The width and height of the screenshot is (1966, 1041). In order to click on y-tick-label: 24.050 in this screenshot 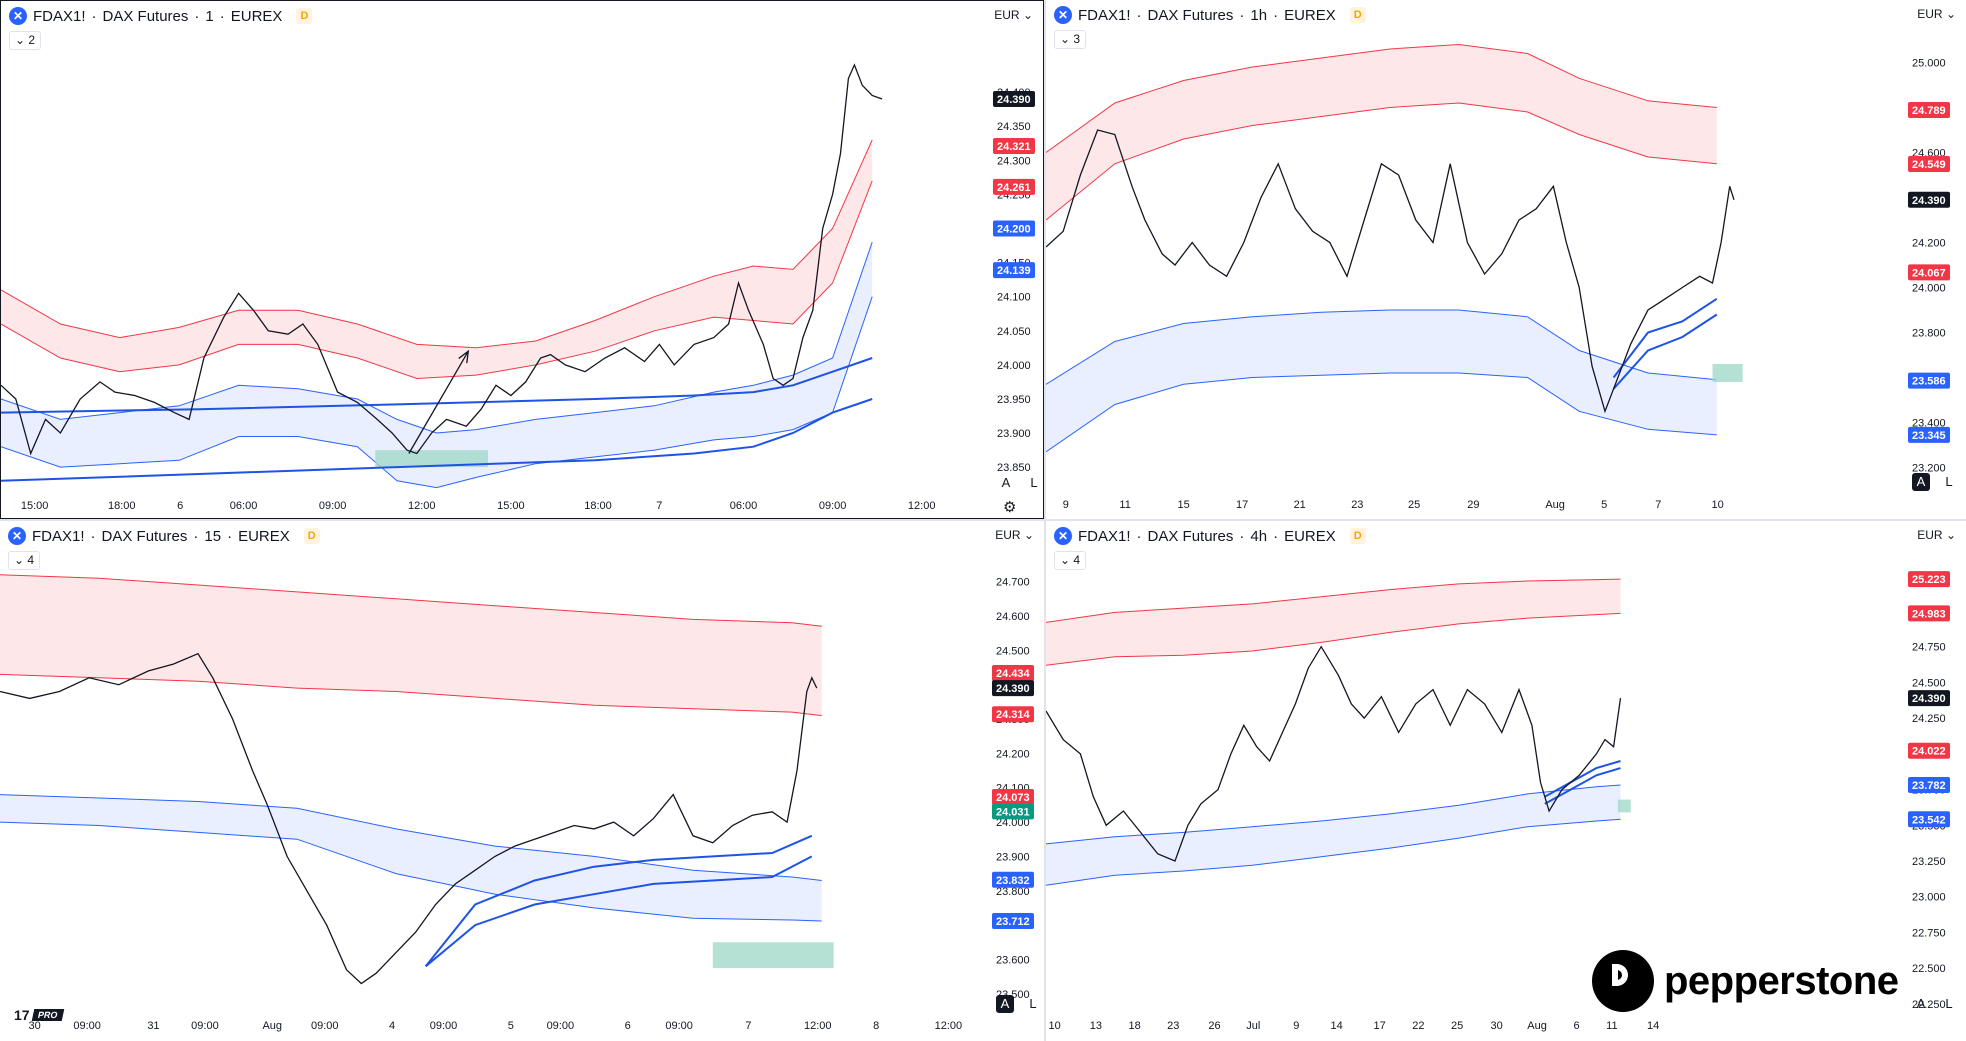, I will do `click(1014, 332)`.